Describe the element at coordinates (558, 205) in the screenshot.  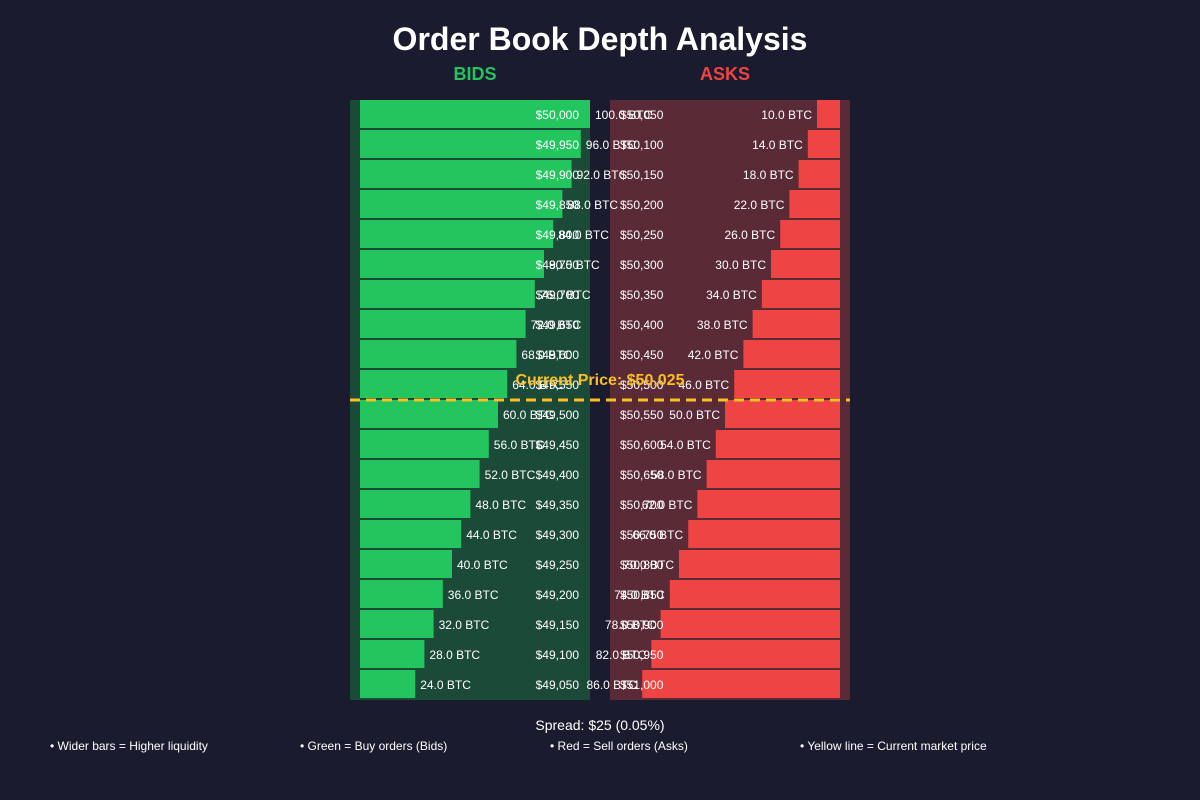
I see `bid-price-label: $49,850` at that location.